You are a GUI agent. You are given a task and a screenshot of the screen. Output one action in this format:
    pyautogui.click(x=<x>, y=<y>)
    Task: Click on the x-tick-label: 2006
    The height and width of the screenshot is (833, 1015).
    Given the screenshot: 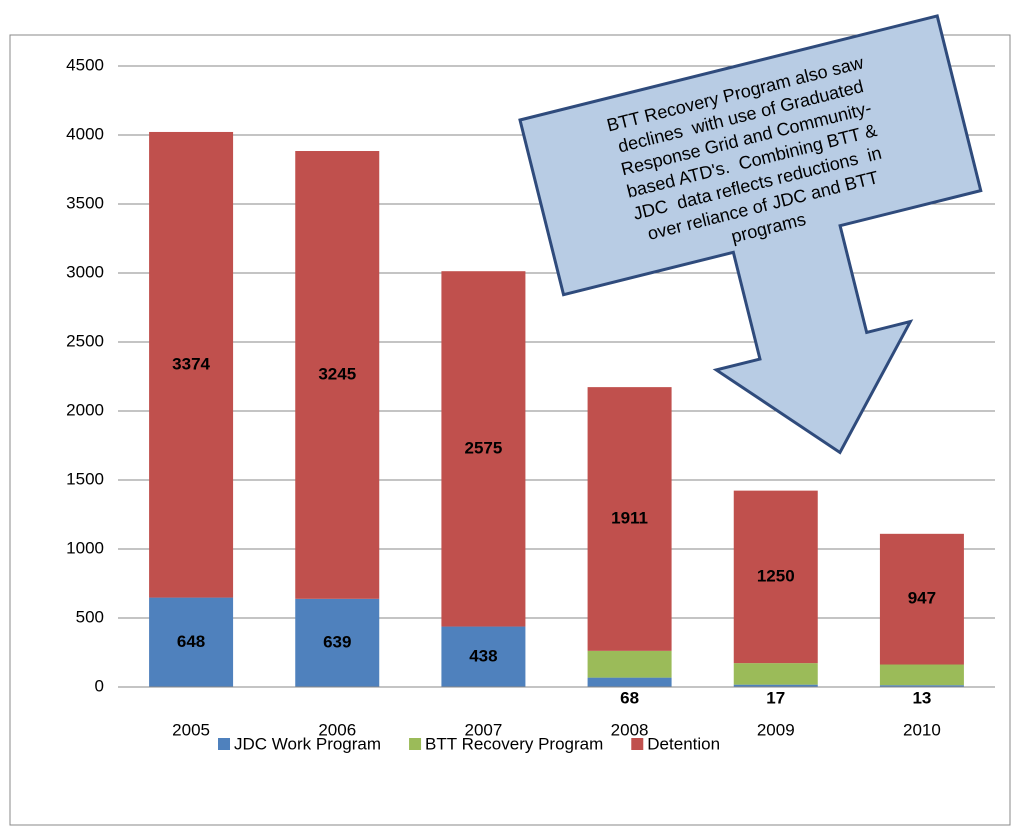 What is the action you would take?
    pyautogui.click(x=337, y=729)
    